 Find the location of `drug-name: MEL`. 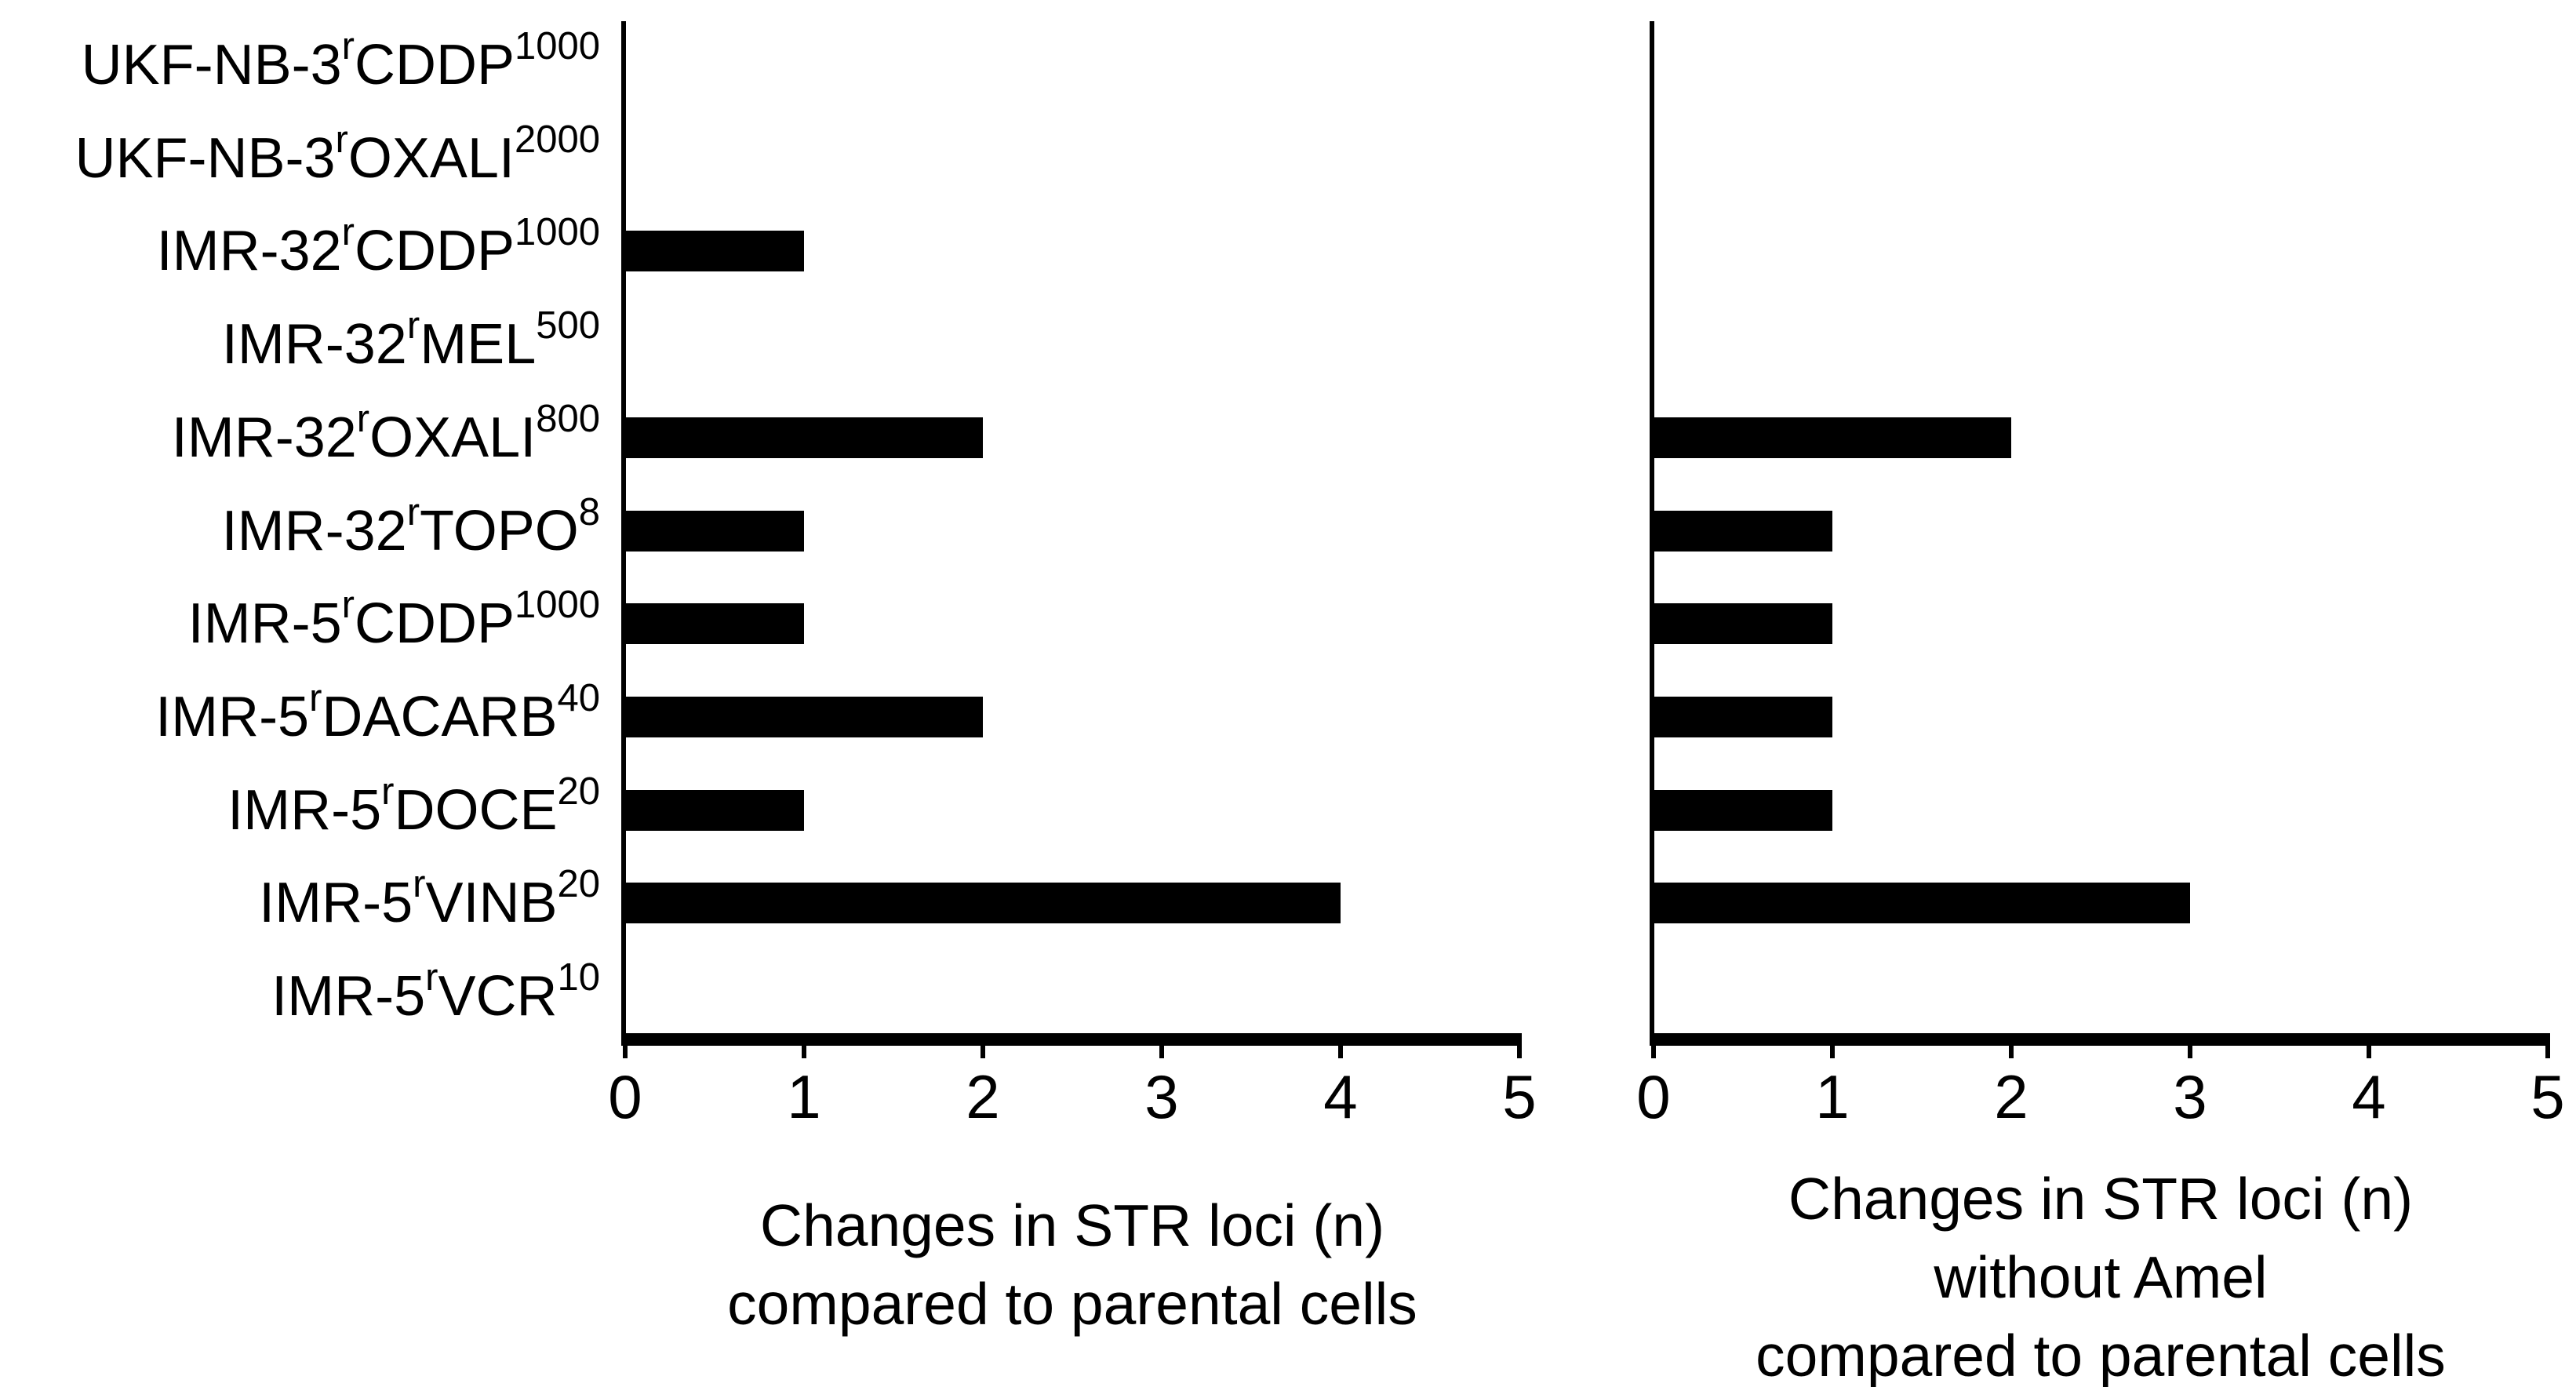

drug-name: MEL is located at coordinates (478, 345).